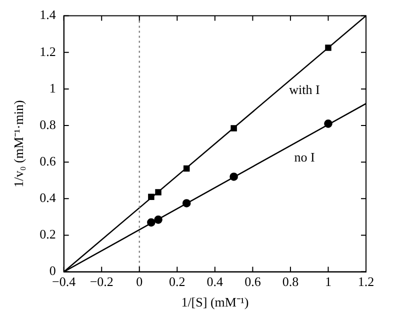 The height and width of the screenshot is (313, 416). What do you see at coordinates (328, 282) in the screenshot?
I see `x-tick-label: 1` at bounding box center [328, 282].